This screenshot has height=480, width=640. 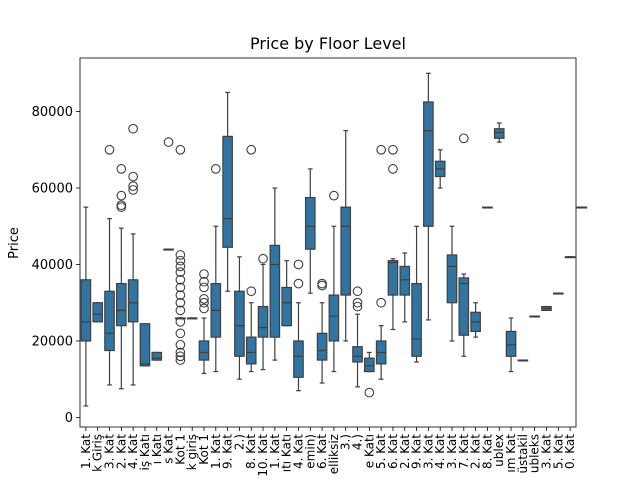 What do you see at coordinates (369, 451) in the screenshot?
I see `x-tick-label: e Katı` at bounding box center [369, 451].